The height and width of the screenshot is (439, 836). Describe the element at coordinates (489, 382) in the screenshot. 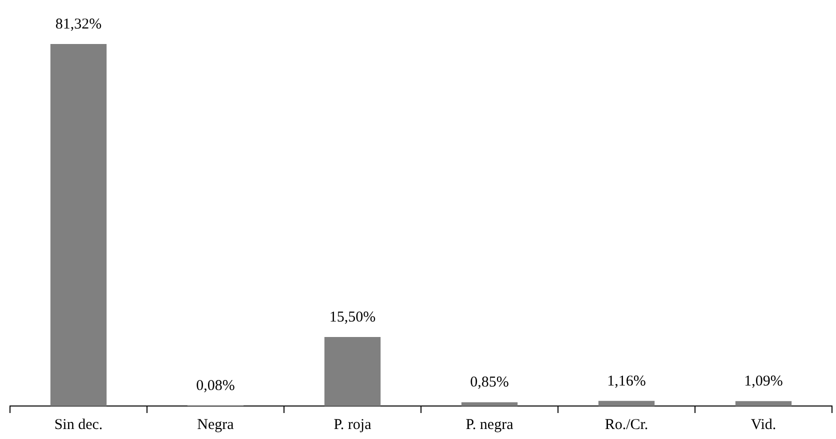

I see `data-label: 0,85%` at that location.